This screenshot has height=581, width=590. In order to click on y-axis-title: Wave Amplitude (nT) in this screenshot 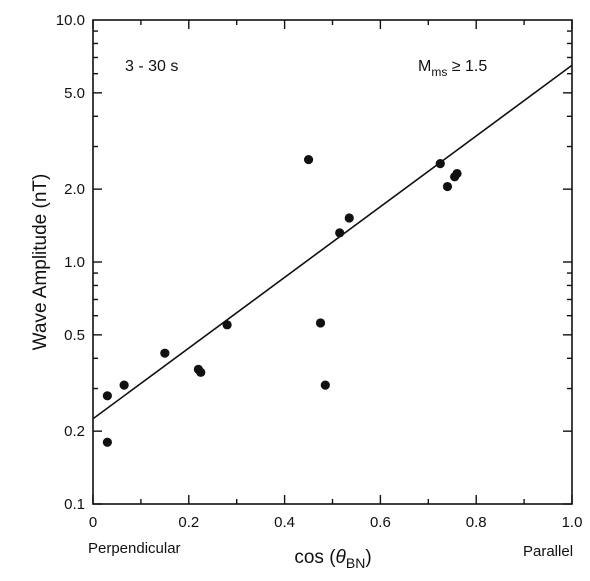, I will do `click(40, 262)`.